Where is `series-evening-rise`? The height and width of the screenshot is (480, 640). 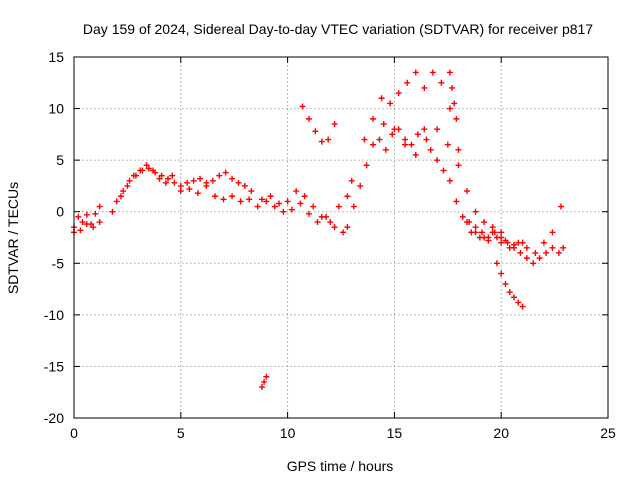 series-evening-rise is located at coordinates (455, 196).